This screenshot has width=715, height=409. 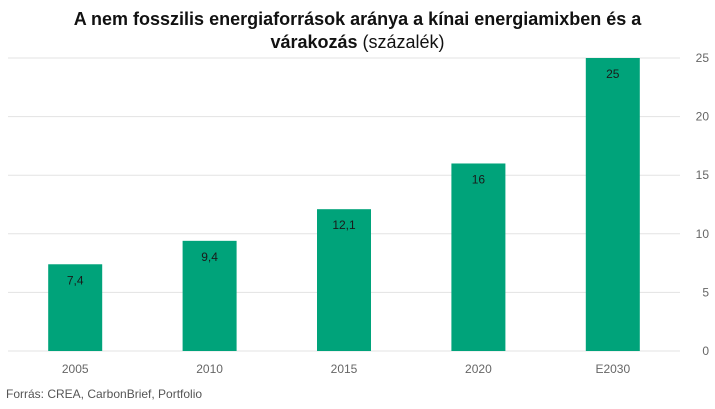 What do you see at coordinates (478, 369) in the screenshot?
I see `x-tick-label: 2020` at bounding box center [478, 369].